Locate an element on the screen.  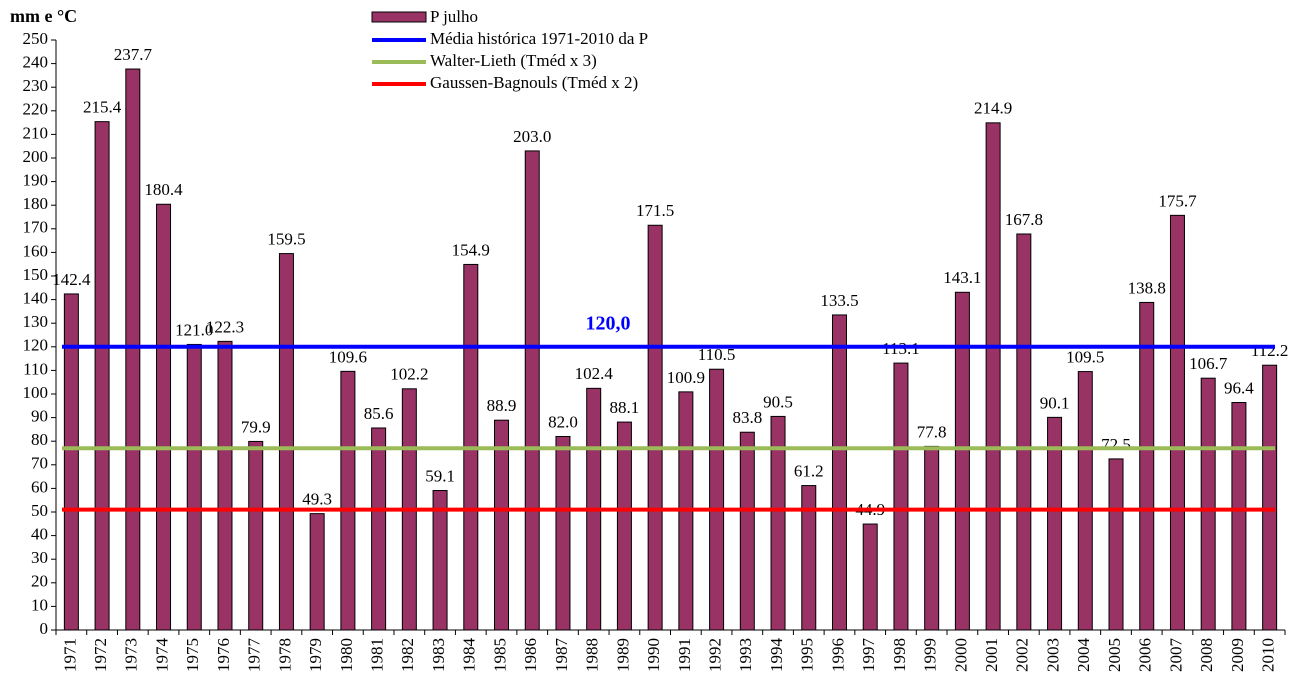
data-label: 133.5 is located at coordinates (839, 300).